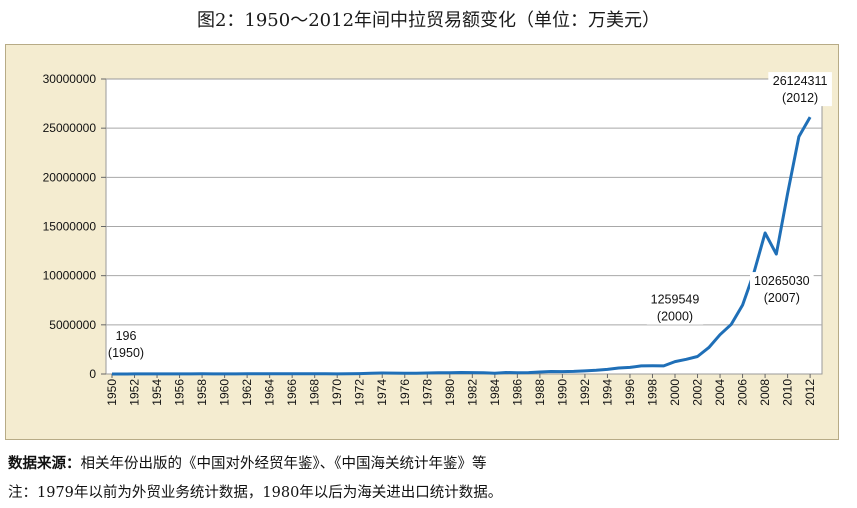 This screenshot has height=508, width=857. What do you see at coordinates (782, 298) in the screenshot?
I see `annotation-year: (2007)` at bounding box center [782, 298].